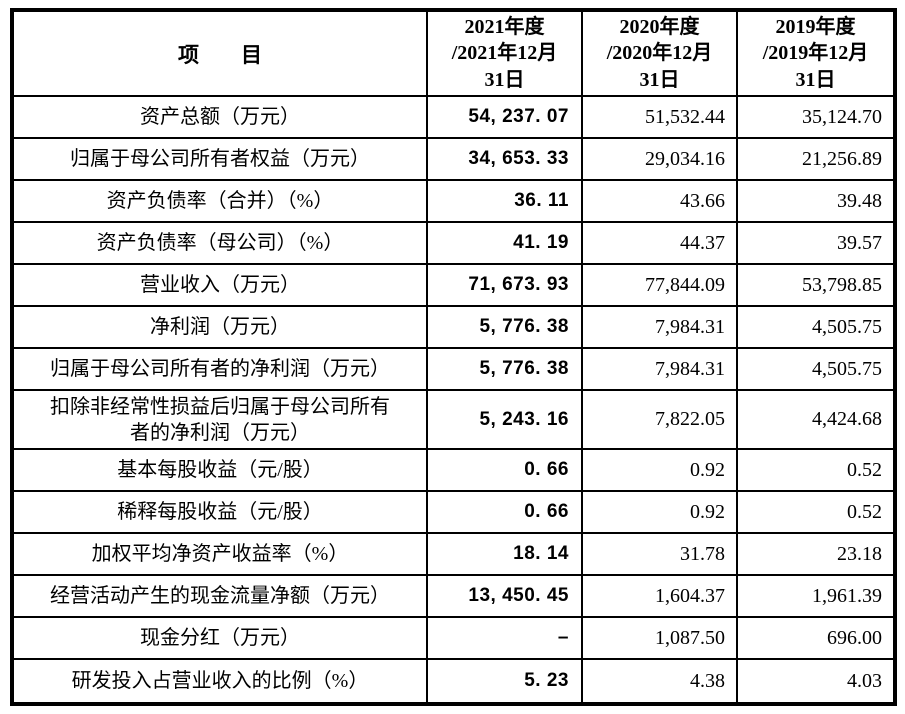  Describe the element at coordinates (504, 117) in the screenshot. I see `value-2021: 54, 237. 07` at that location.